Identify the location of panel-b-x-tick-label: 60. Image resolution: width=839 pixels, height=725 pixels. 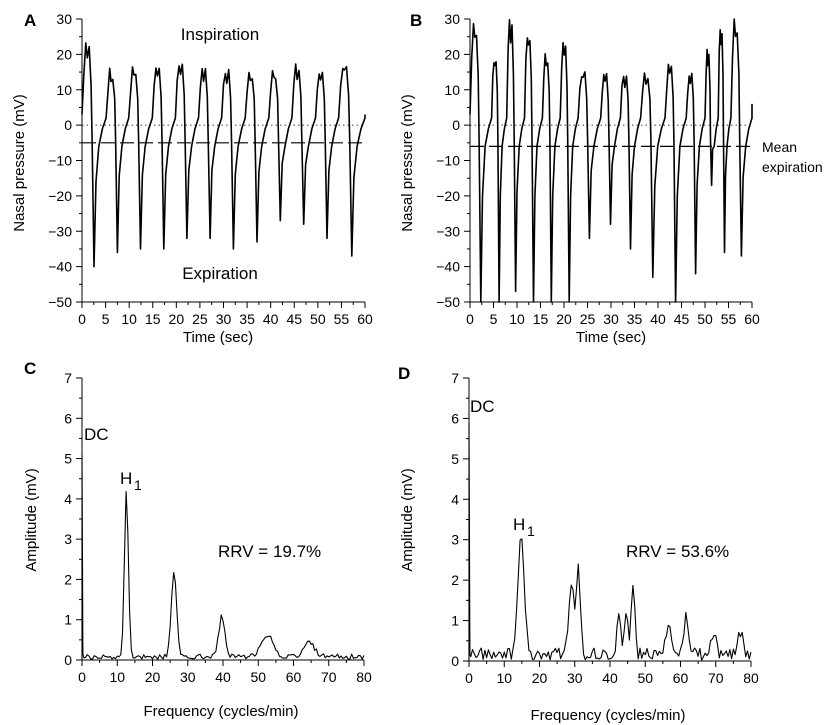
(752, 319).